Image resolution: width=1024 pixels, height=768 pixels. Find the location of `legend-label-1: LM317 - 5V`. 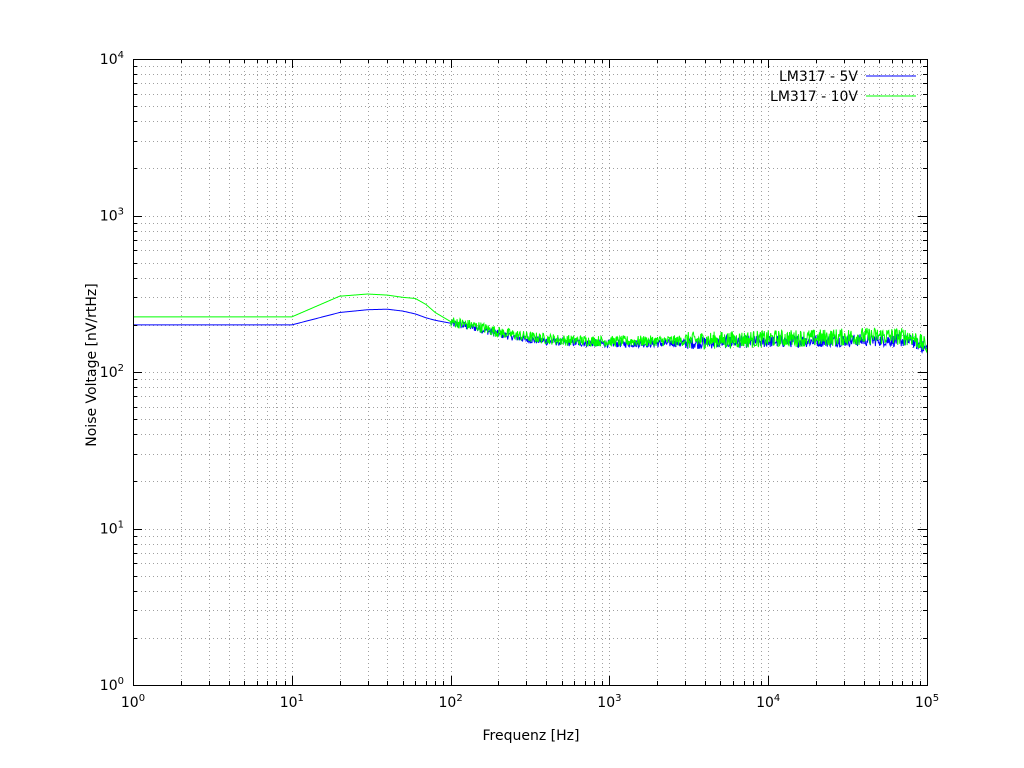

legend-label-1: LM317 - 5V is located at coordinates (818, 77).